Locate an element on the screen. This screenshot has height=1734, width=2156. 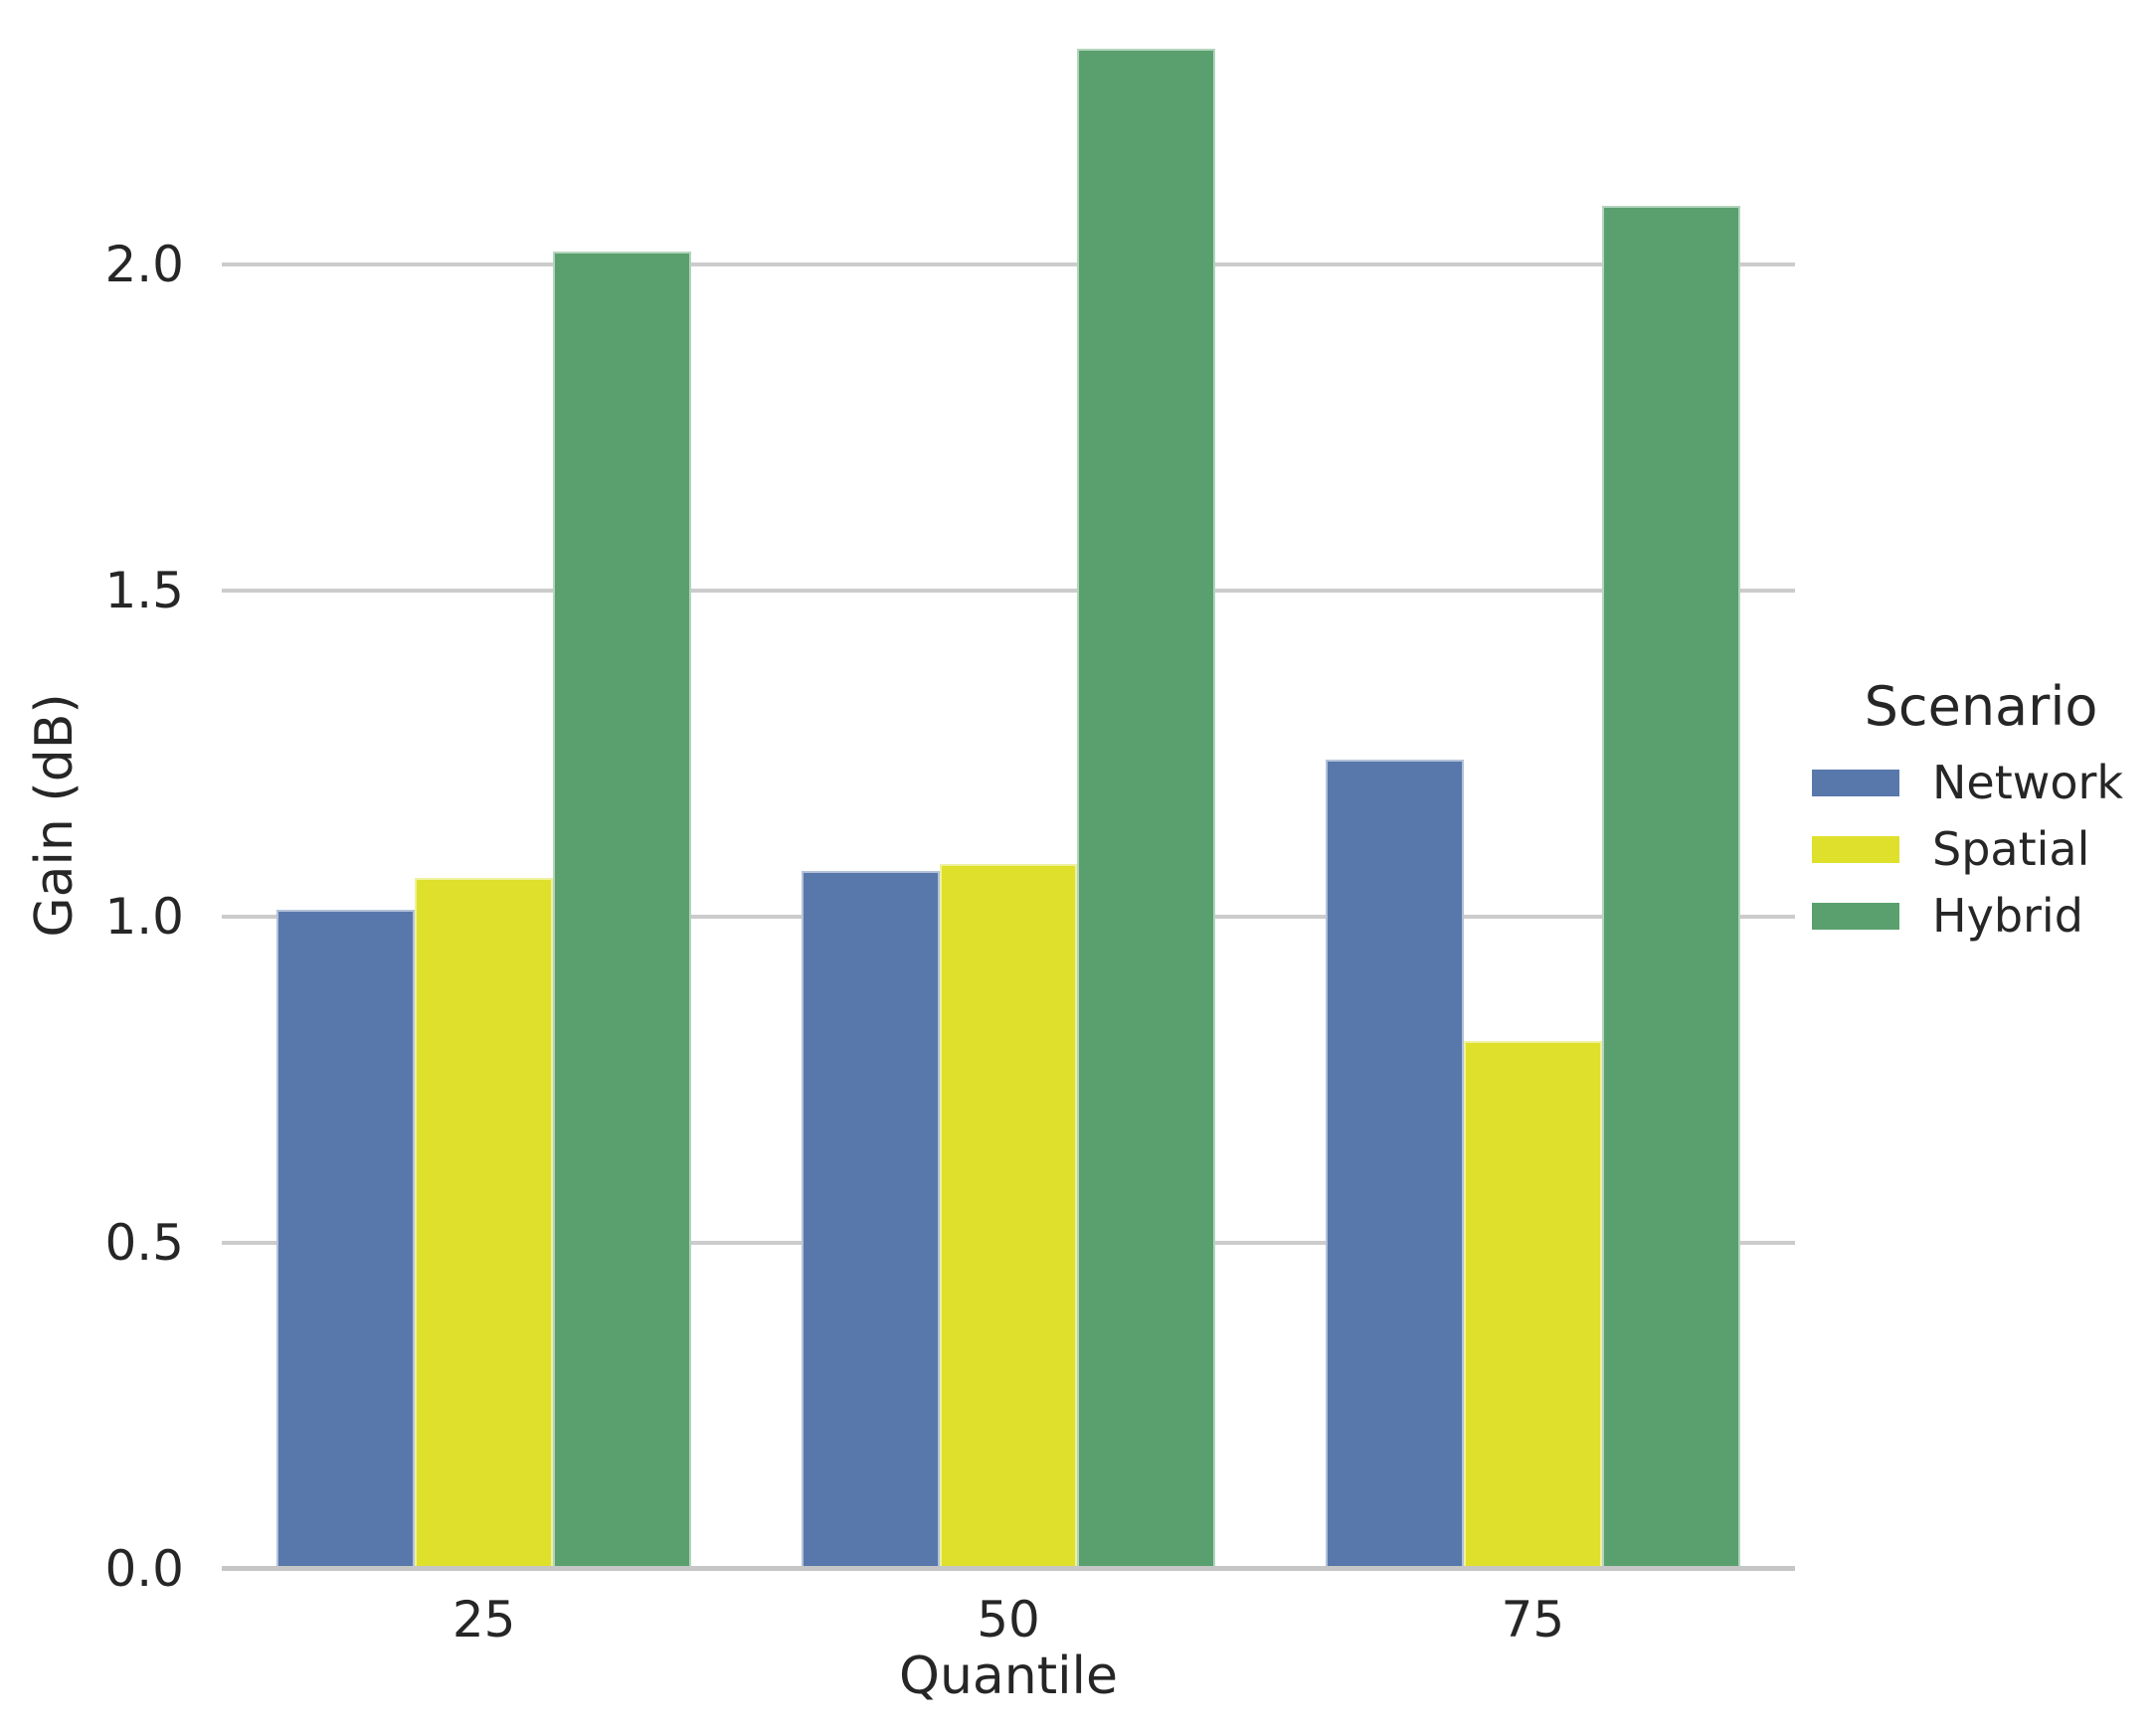
legend-item-hybrid: Hybrid is located at coordinates (1981, 916).